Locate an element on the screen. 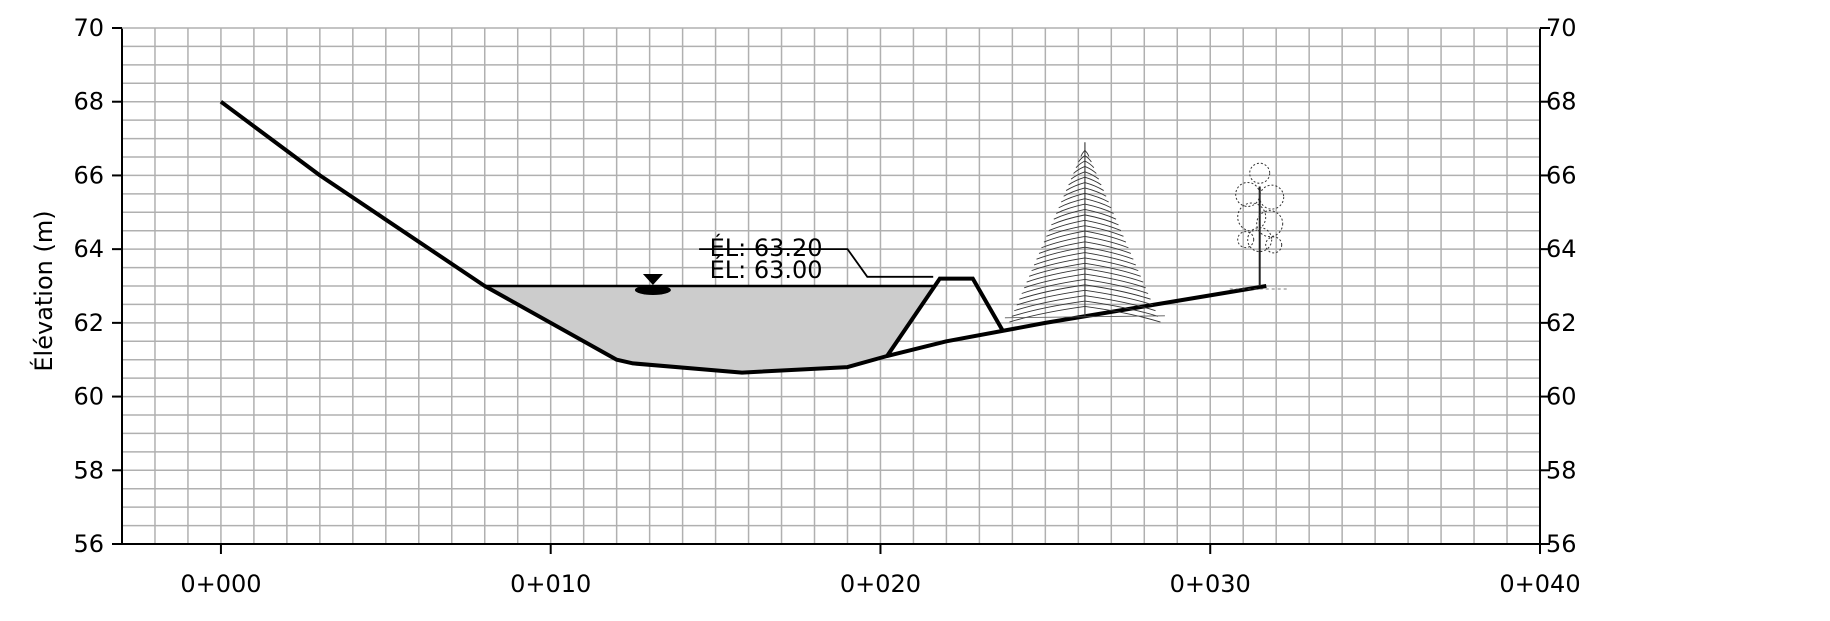 The width and height of the screenshot is (1830, 621). conifer-icon is located at coordinates (1084, 232).